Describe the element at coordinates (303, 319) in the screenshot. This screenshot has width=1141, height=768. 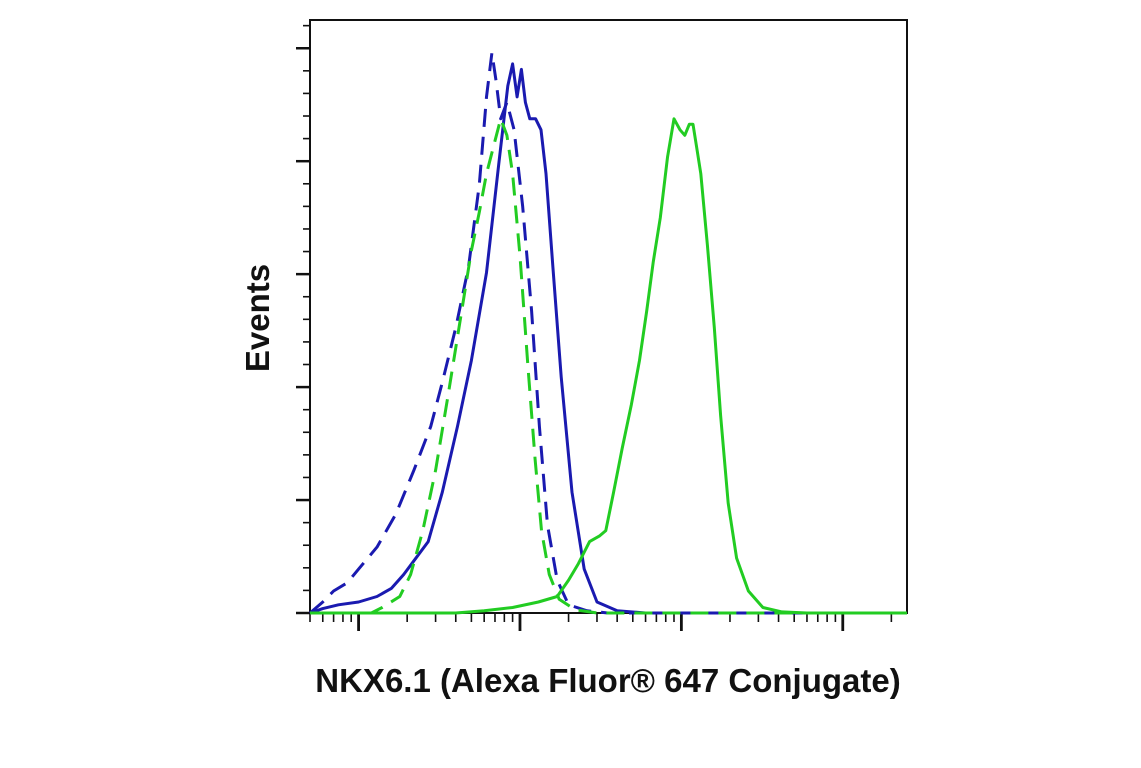
I see `y-axis-ticks` at that location.